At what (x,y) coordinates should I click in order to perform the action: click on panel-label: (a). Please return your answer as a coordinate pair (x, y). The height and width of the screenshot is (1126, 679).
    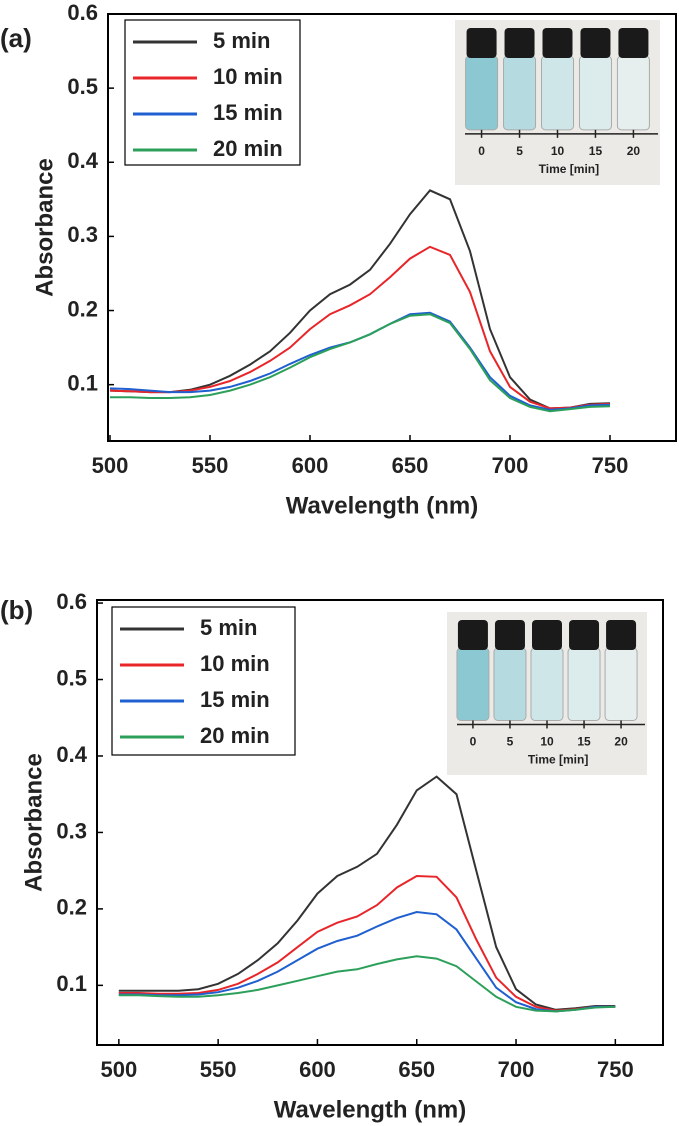
    Looking at the image, I should click on (16, 38).